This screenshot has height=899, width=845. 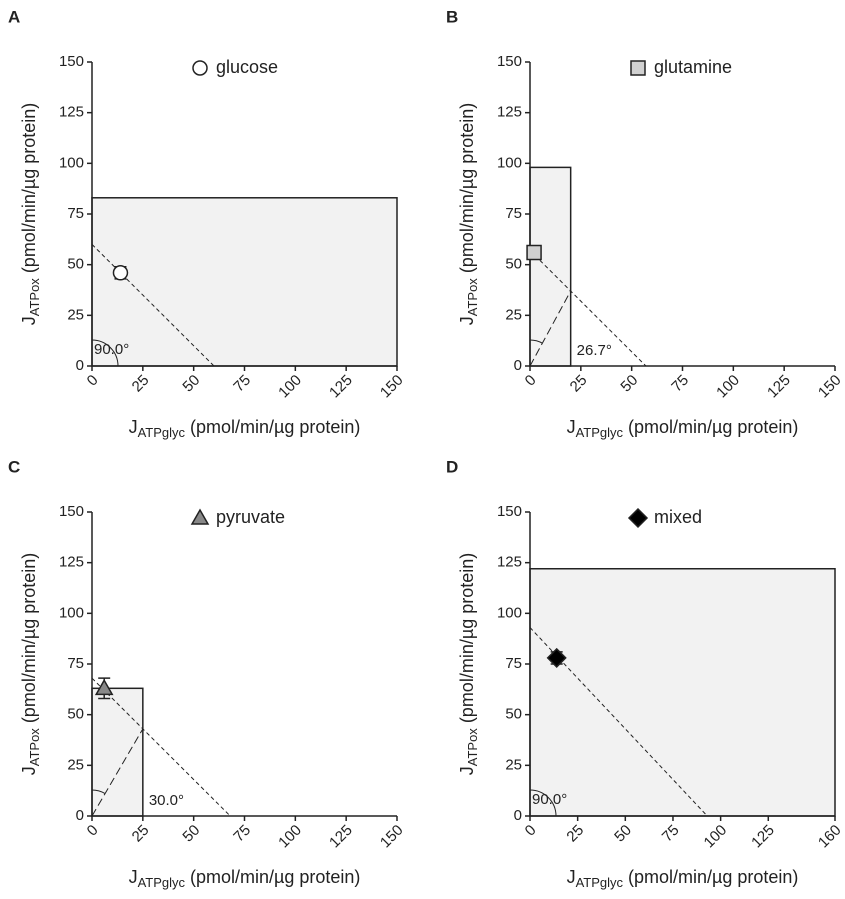 I want to click on panel-letter: A, so click(x=14, y=16).